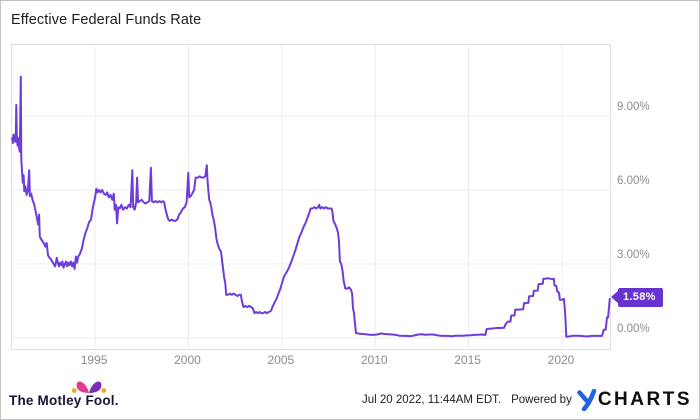 This screenshot has width=700, height=420. I want to click on x-tick-label: 2005, so click(281, 360).